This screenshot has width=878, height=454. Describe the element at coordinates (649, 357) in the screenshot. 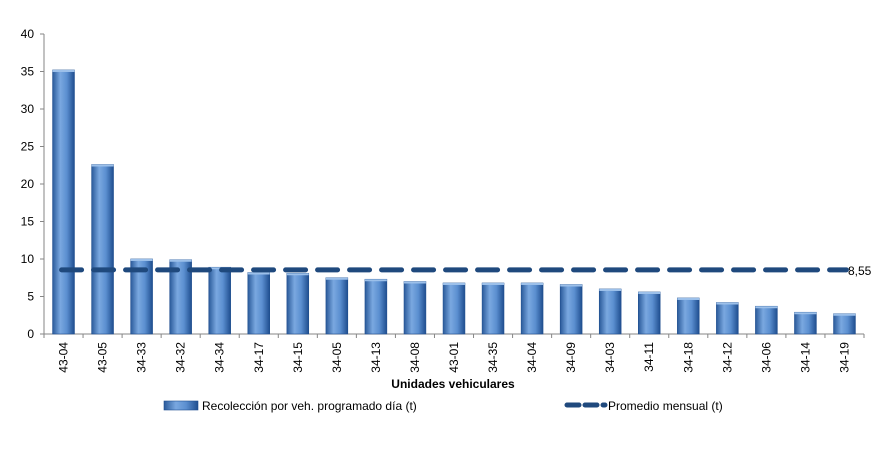

I see `x-tick-label: 34-11` at that location.